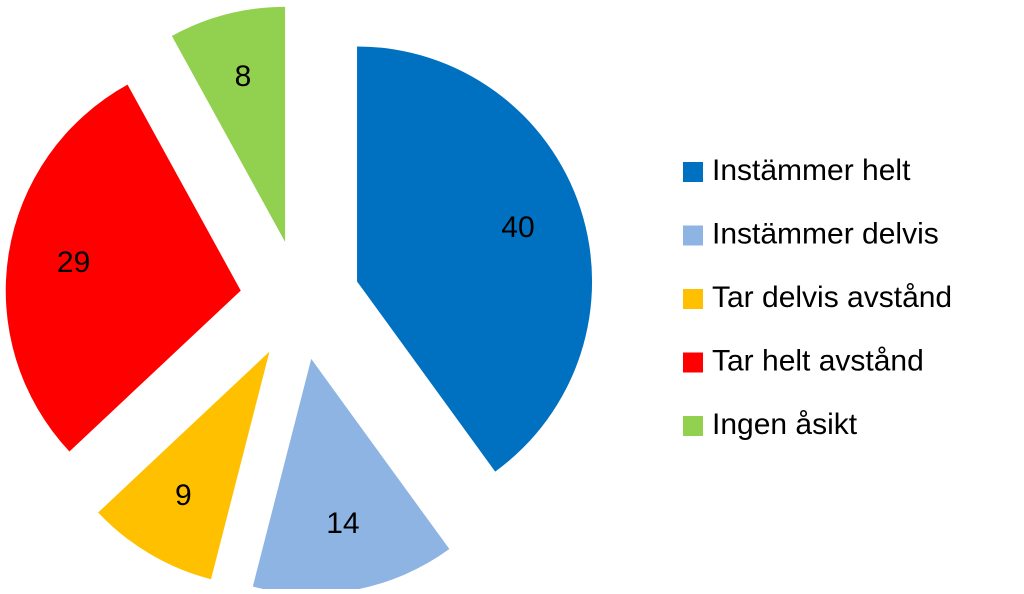 The width and height of the screenshot is (1024, 594). What do you see at coordinates (183, 495) in the screenshot?
I see `slice-label: 9` at bounding box center [183, 495].